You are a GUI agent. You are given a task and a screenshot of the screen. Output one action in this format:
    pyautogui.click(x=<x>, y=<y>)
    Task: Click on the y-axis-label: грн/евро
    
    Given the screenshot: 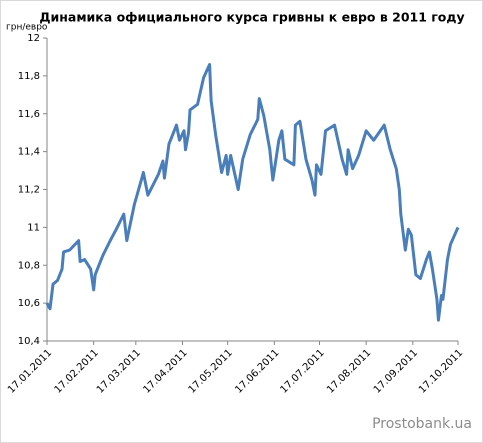 What is the action you would take?
    pyautogui.click(x=27, y=28)
    